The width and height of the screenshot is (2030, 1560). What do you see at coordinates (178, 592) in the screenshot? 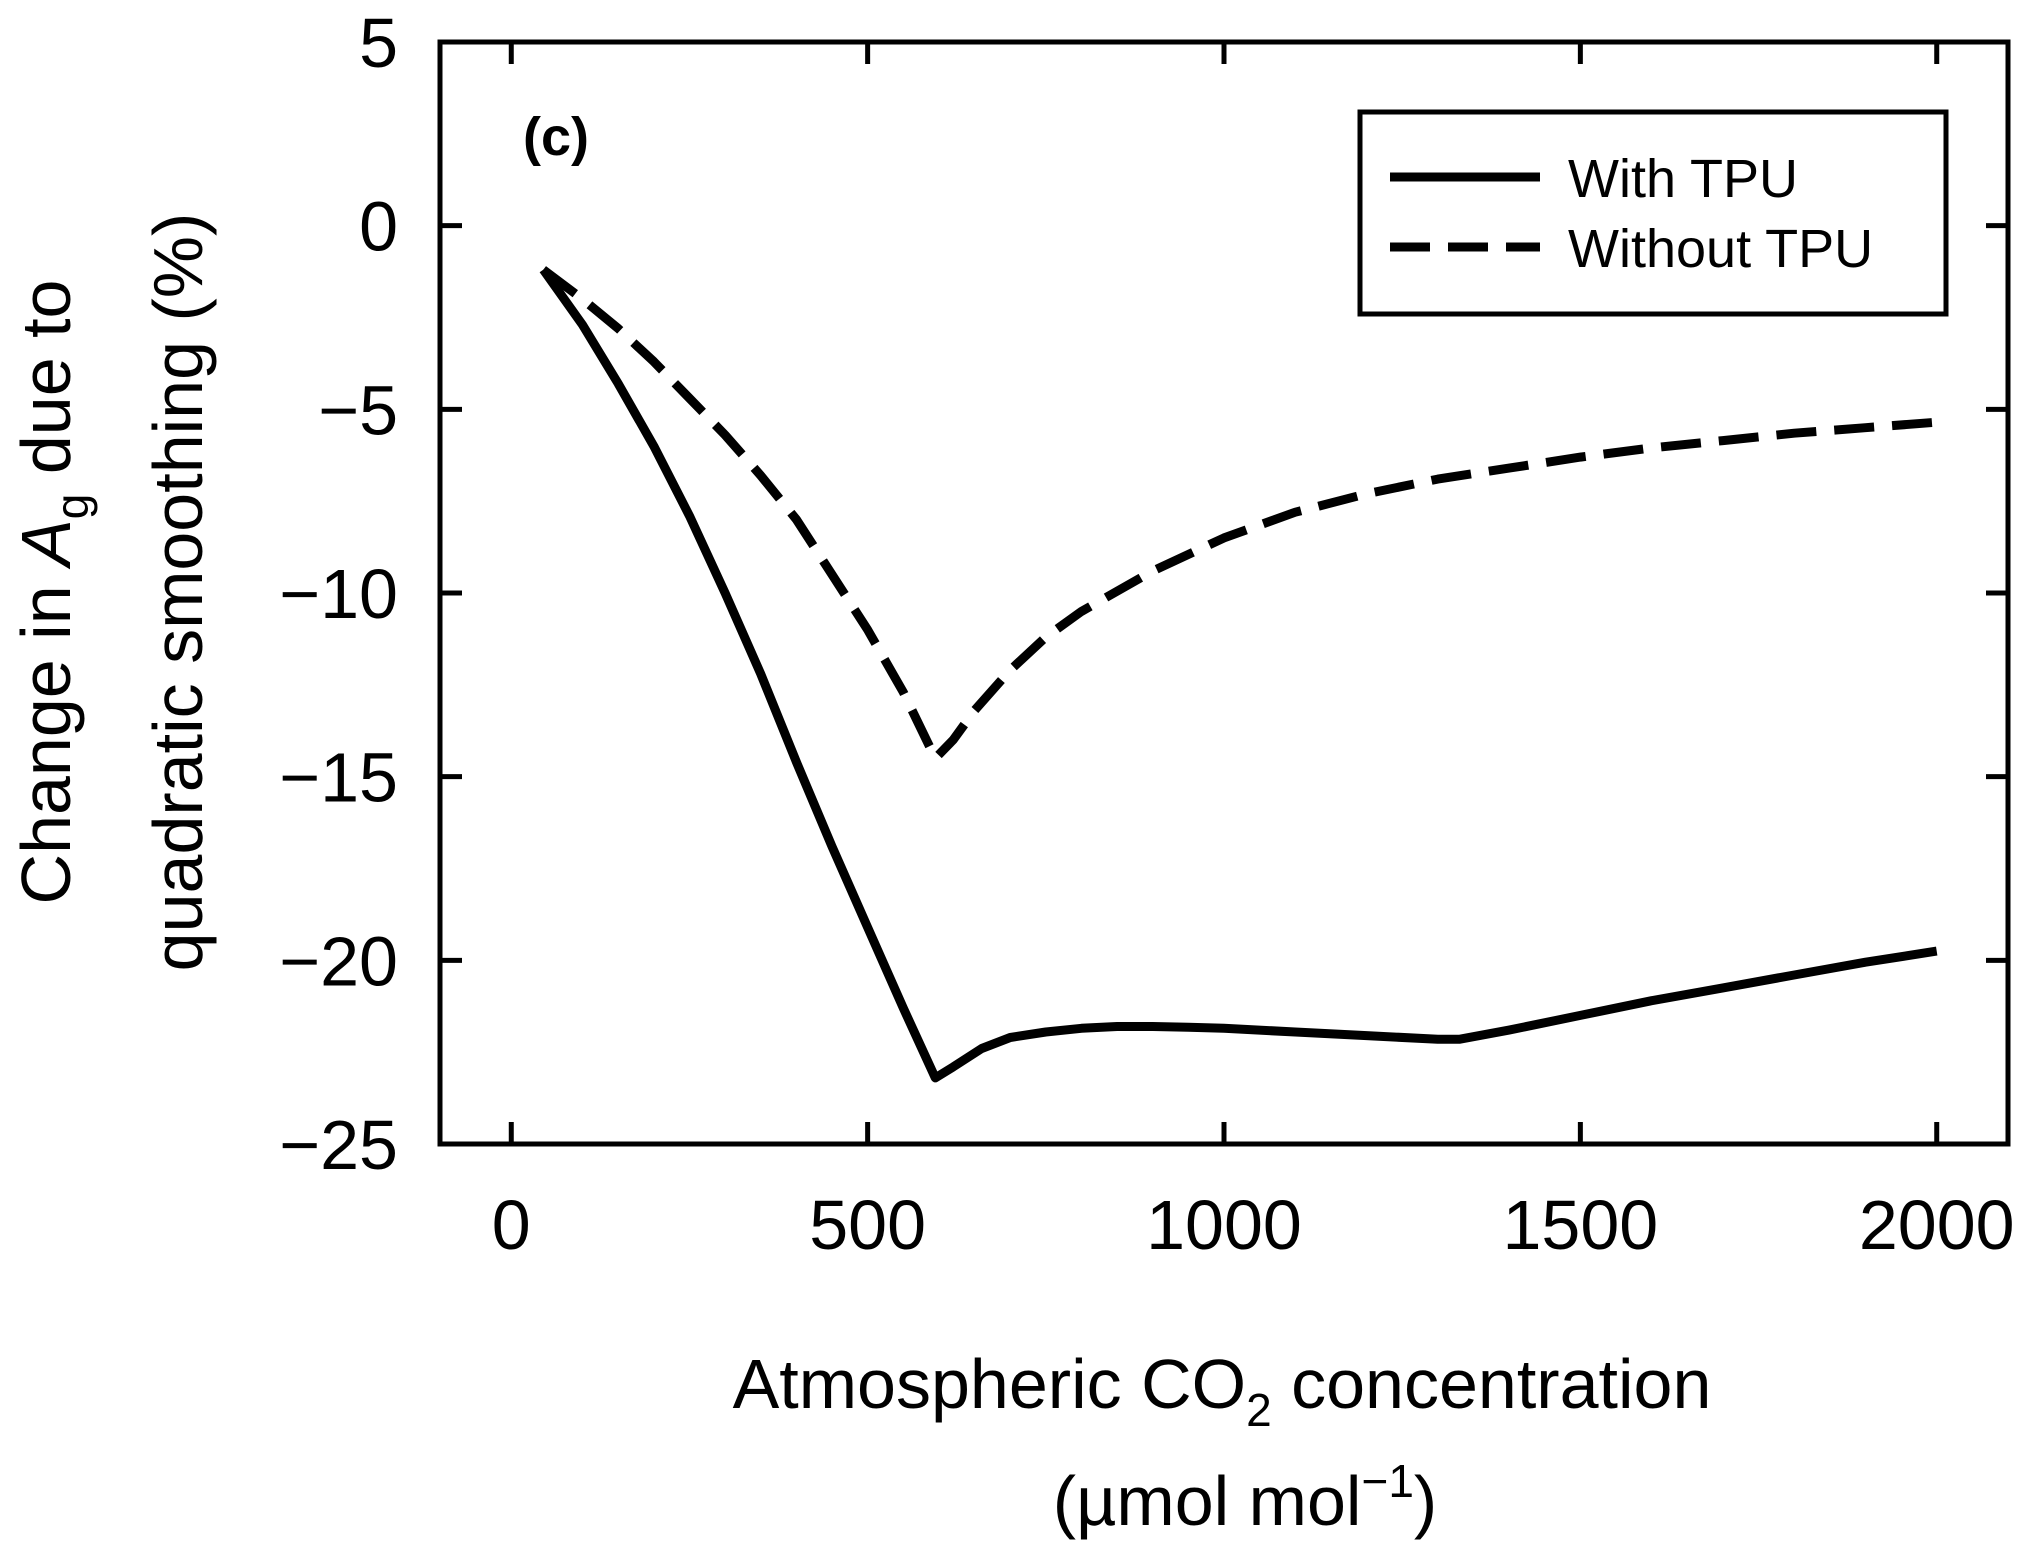
I see `y-axis-label-line2: quadratic smoothing (%)` at bounding box center [178, 592].